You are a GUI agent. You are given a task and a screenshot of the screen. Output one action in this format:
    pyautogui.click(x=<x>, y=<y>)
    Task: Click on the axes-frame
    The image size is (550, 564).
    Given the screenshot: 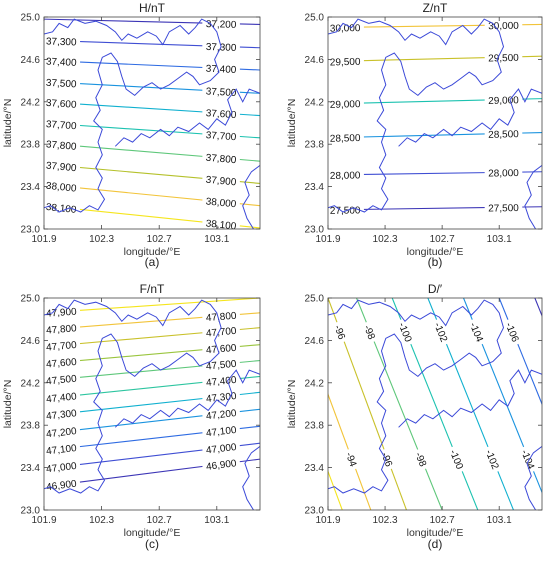 What is the action you would take?
    pyautogui.click(x=435, y=123)
    